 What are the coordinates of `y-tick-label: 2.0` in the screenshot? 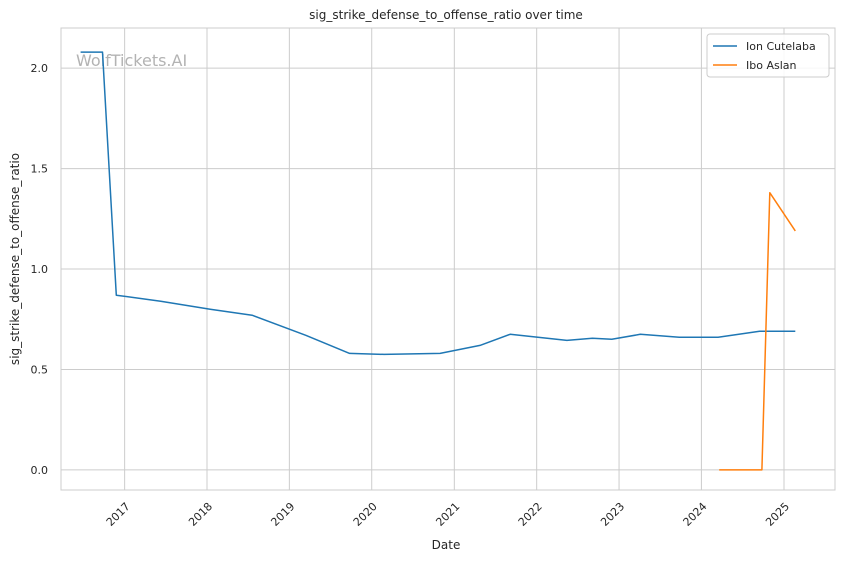 It's located at (40, 68).